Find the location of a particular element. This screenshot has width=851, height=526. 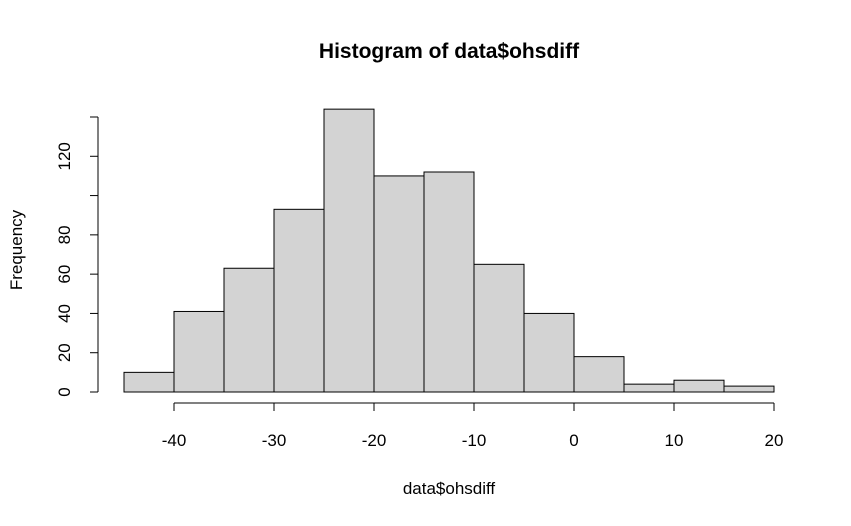

y-tick-label: 40 is located at coordinates (64, 313).